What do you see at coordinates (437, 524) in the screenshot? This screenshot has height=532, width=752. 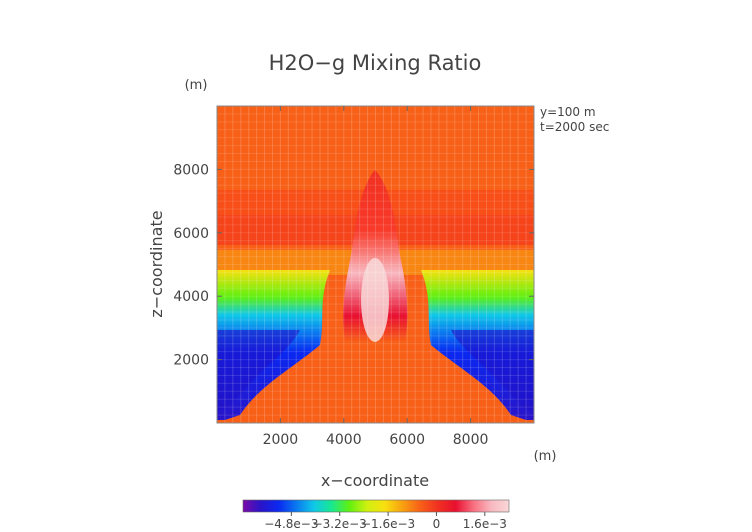 I see `colorbar-tick-label: 0` at bounding box center [437, 524].